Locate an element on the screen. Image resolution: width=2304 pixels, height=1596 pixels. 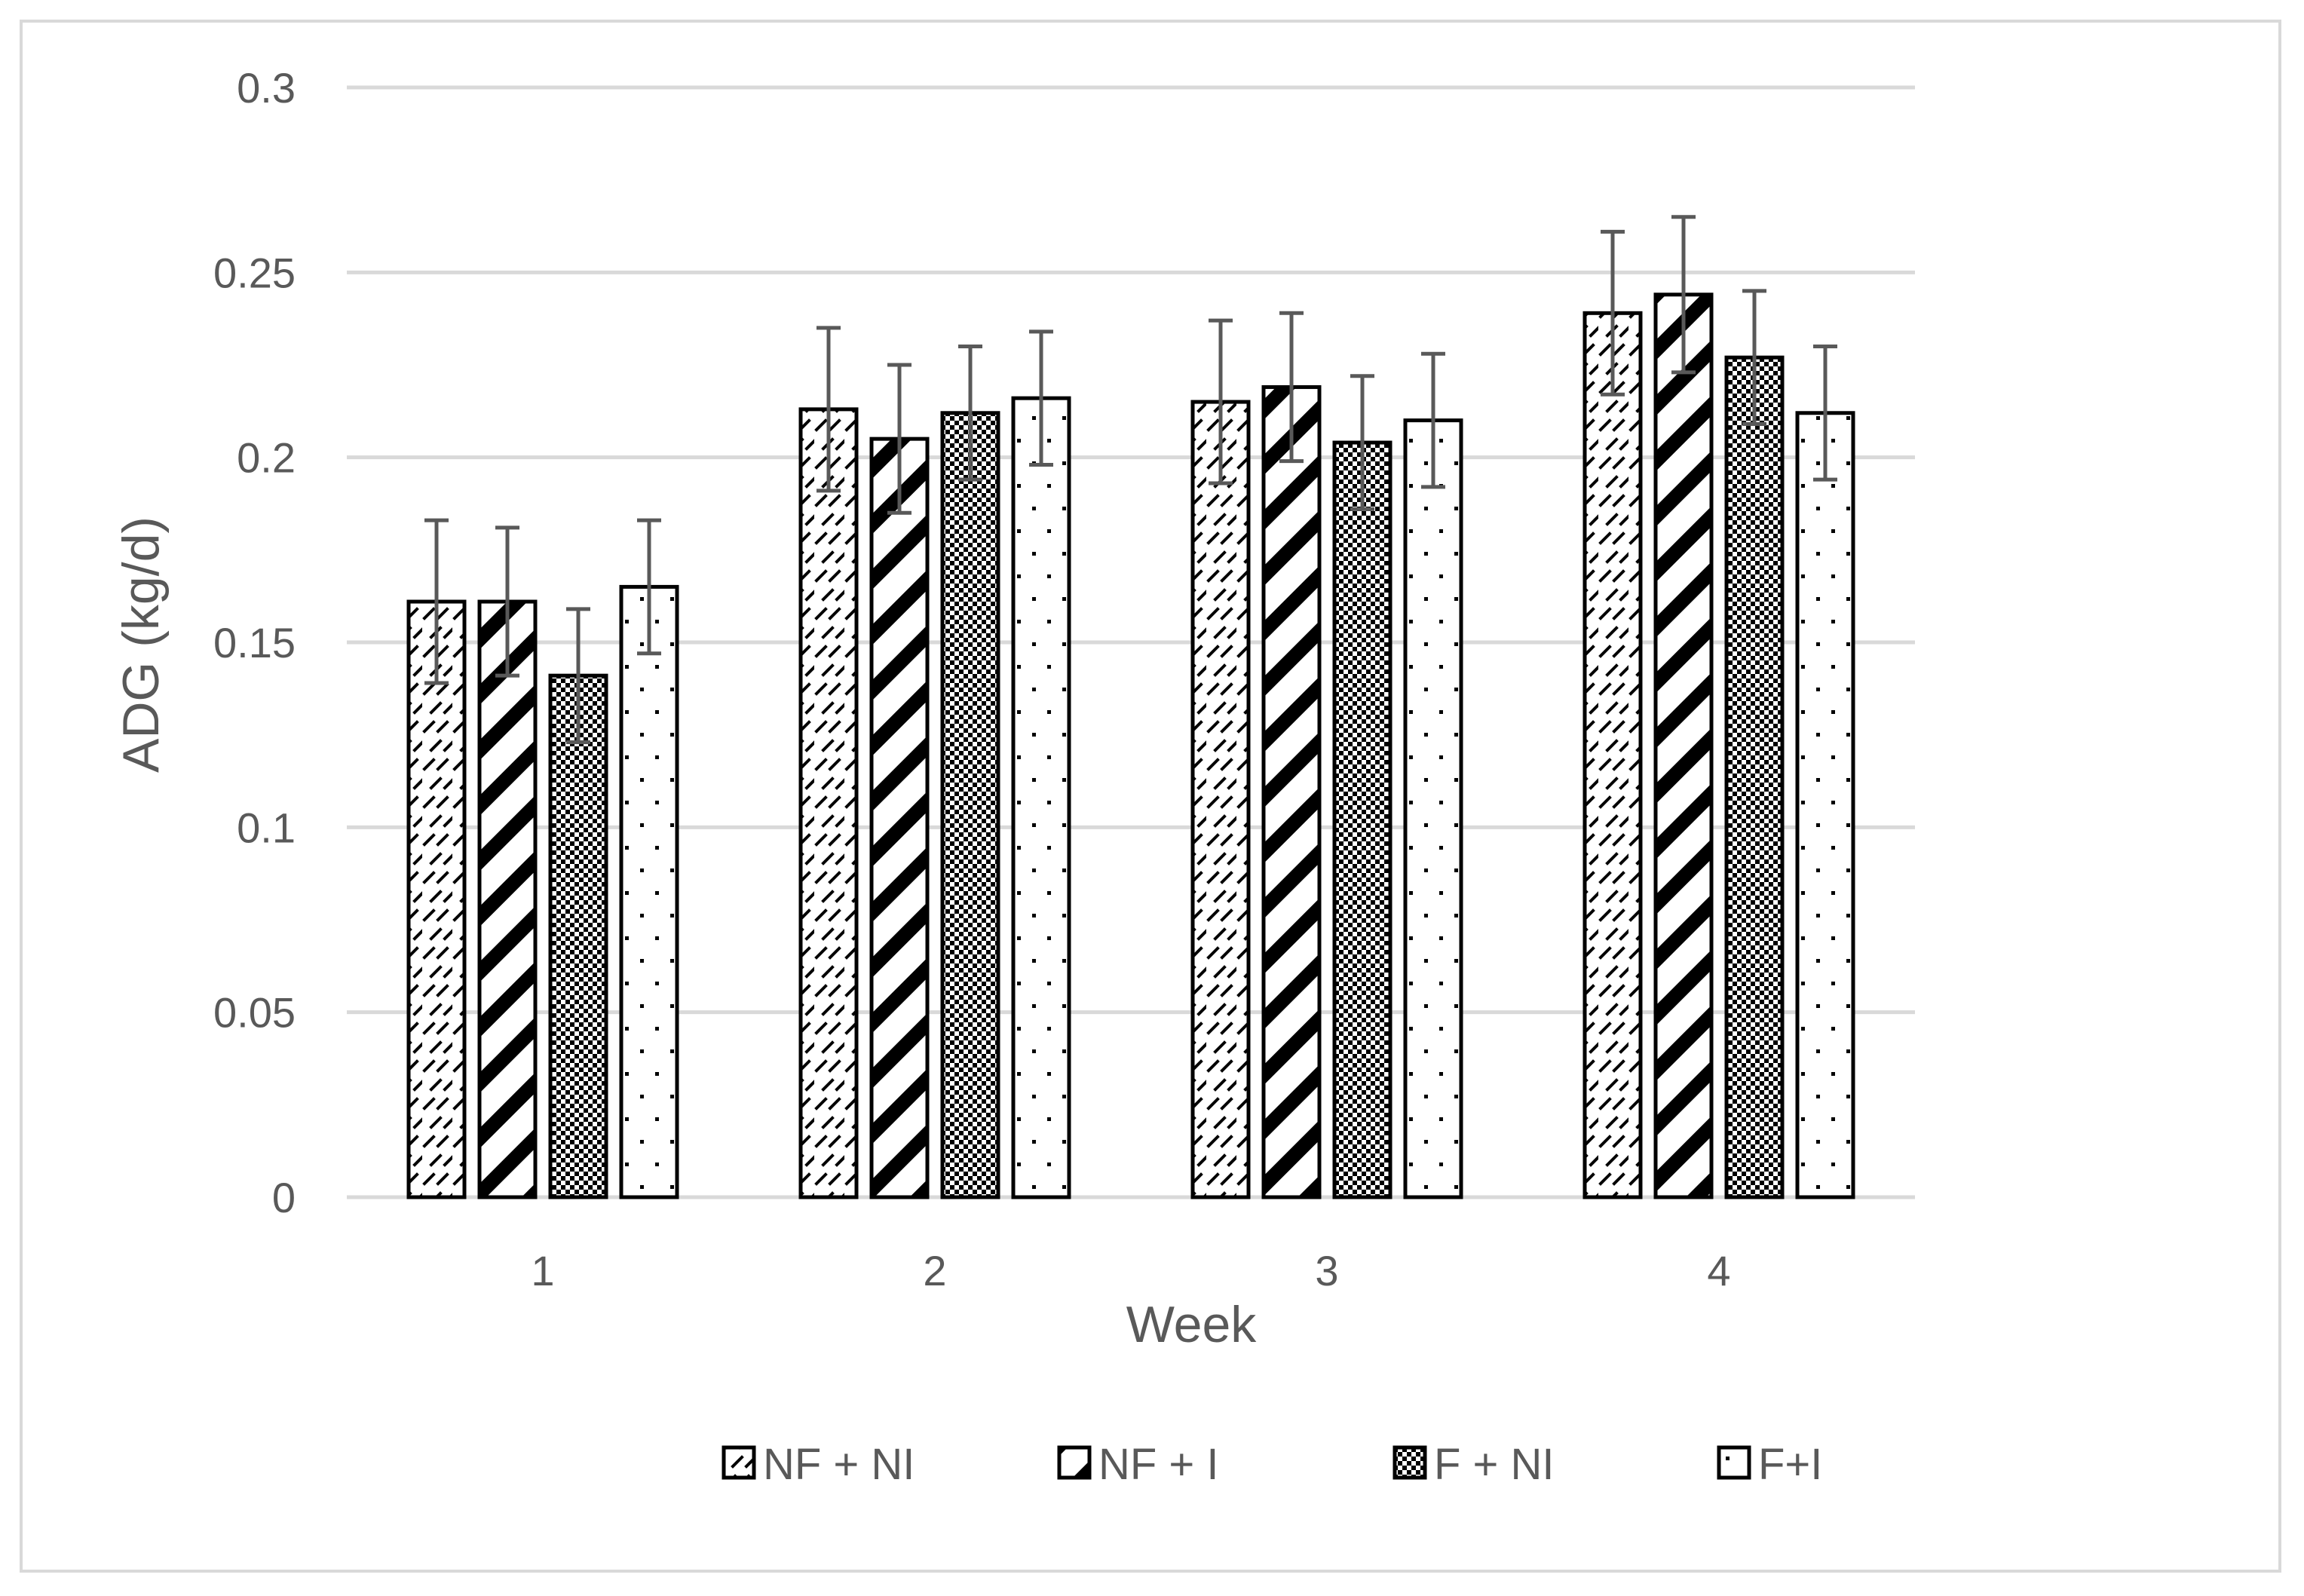
legend-label: F + NI is located at coordinates (1494, 1464).